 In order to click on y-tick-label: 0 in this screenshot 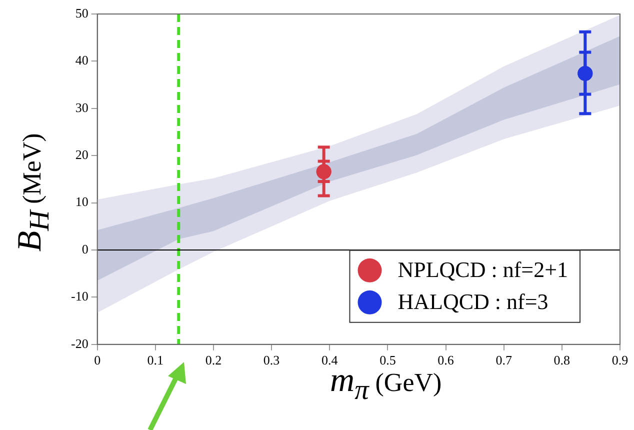, I will do `click(85, 248)`.